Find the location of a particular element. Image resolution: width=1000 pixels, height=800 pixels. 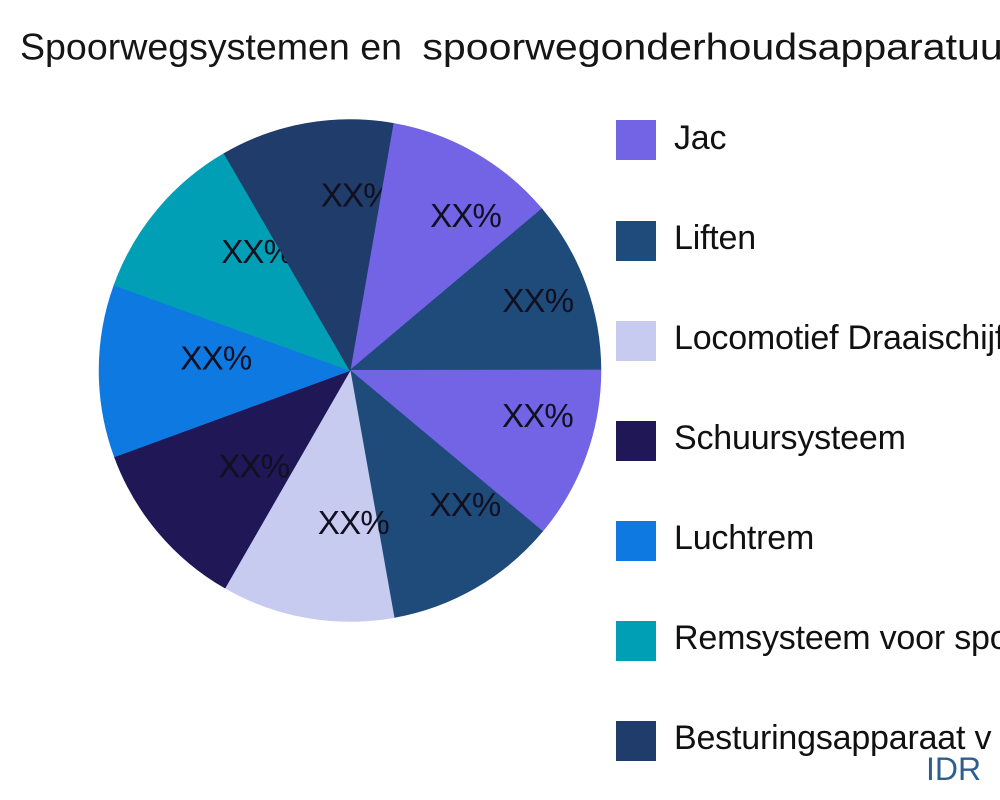

svg-text: Spoorwegsystemen en is located at coordinates (211, 47).